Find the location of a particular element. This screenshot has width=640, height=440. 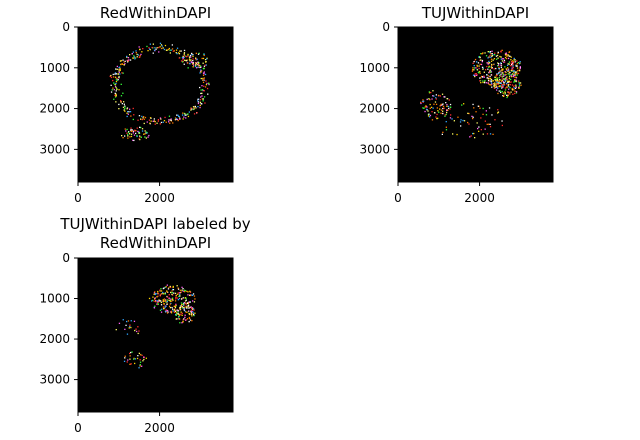

y-tick-label: 1000 is located at coordinates (54, 68).